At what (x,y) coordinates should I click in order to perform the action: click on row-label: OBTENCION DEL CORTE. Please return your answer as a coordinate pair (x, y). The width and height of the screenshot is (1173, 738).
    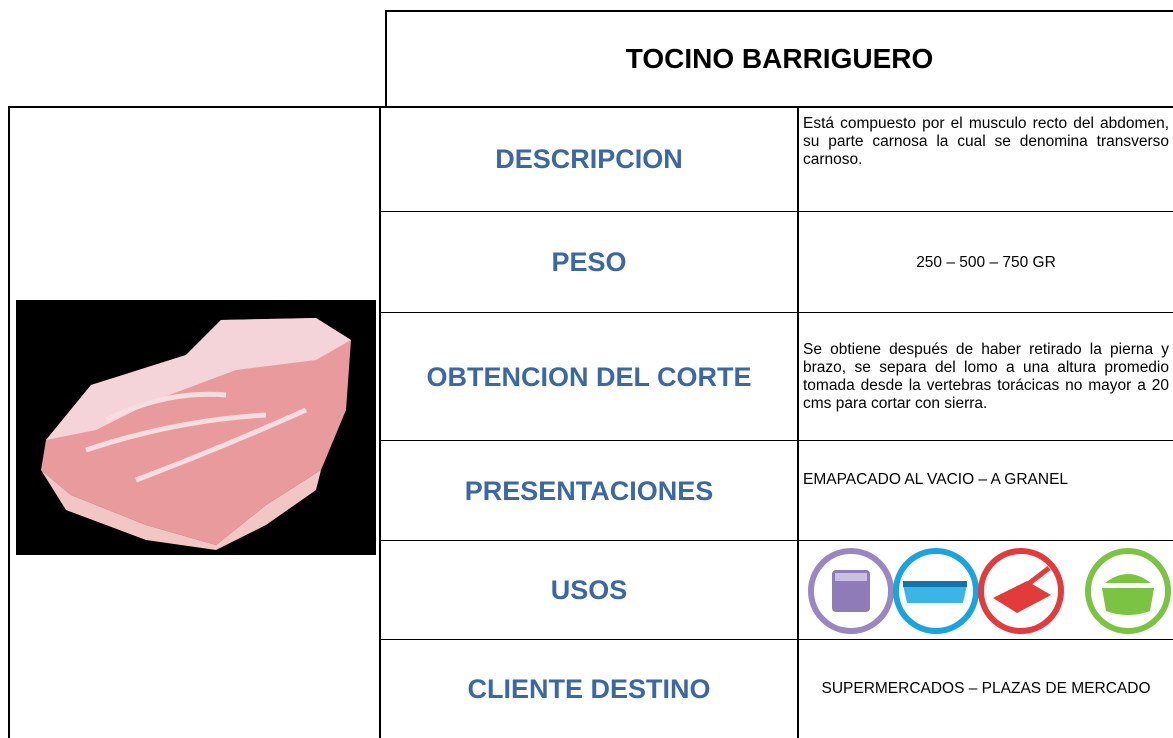
    Looking at the image, I should click on (589, 376).